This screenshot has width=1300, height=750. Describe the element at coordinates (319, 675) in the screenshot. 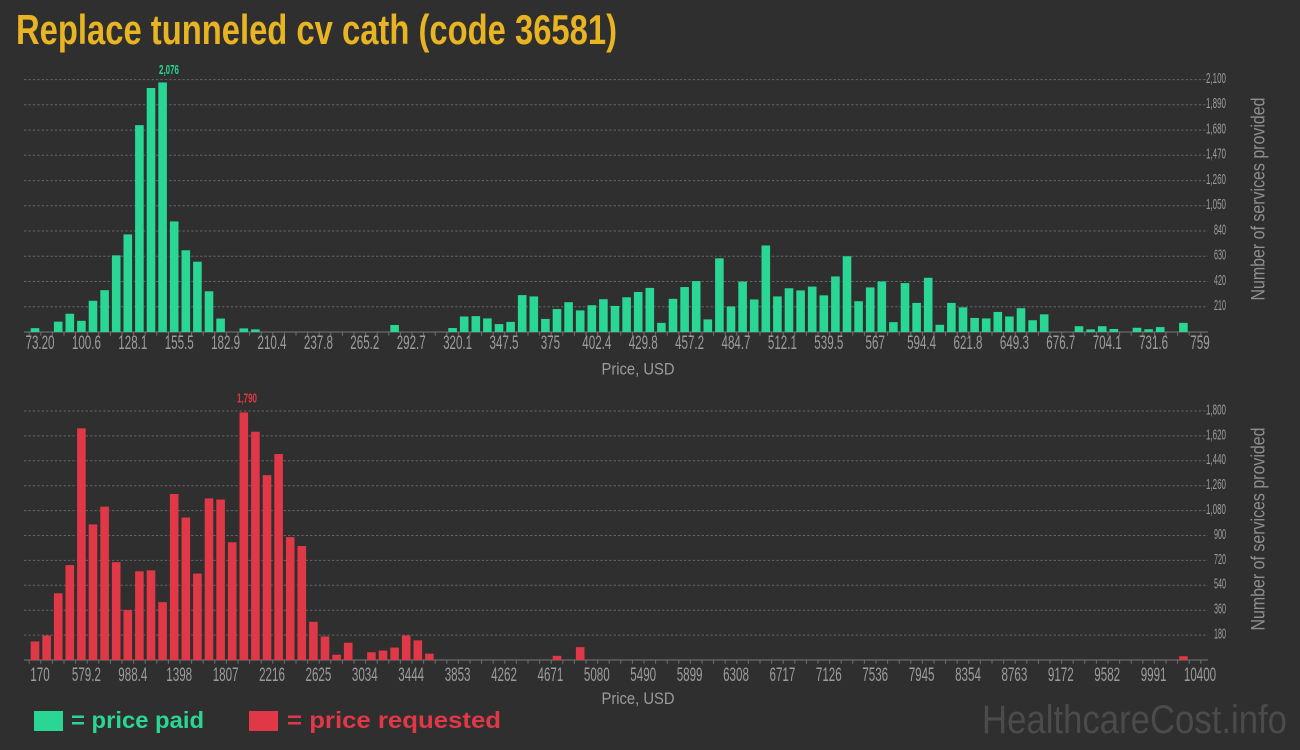

I see `svg-text: 2625` at that location.